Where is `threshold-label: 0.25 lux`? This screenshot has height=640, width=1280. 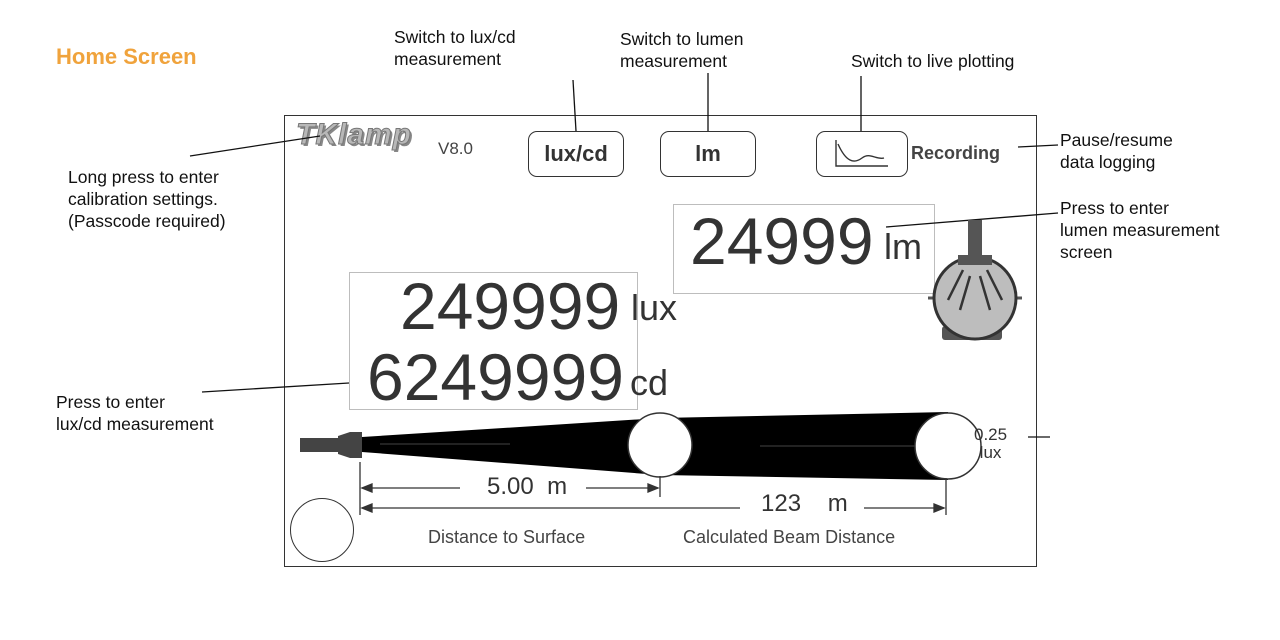
threshold-label: 0.25 lux is located at coordinates (990, 444).